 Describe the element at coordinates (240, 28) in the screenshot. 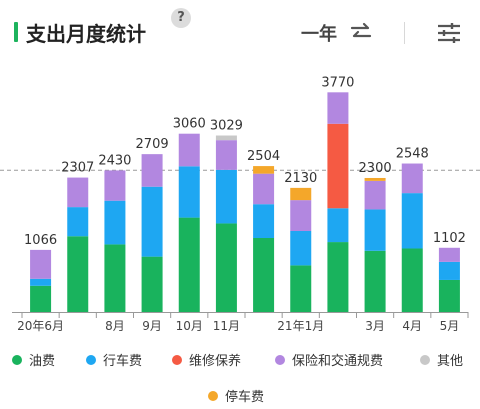

I see `header: 支出月度统计 ? 一年` at that location.